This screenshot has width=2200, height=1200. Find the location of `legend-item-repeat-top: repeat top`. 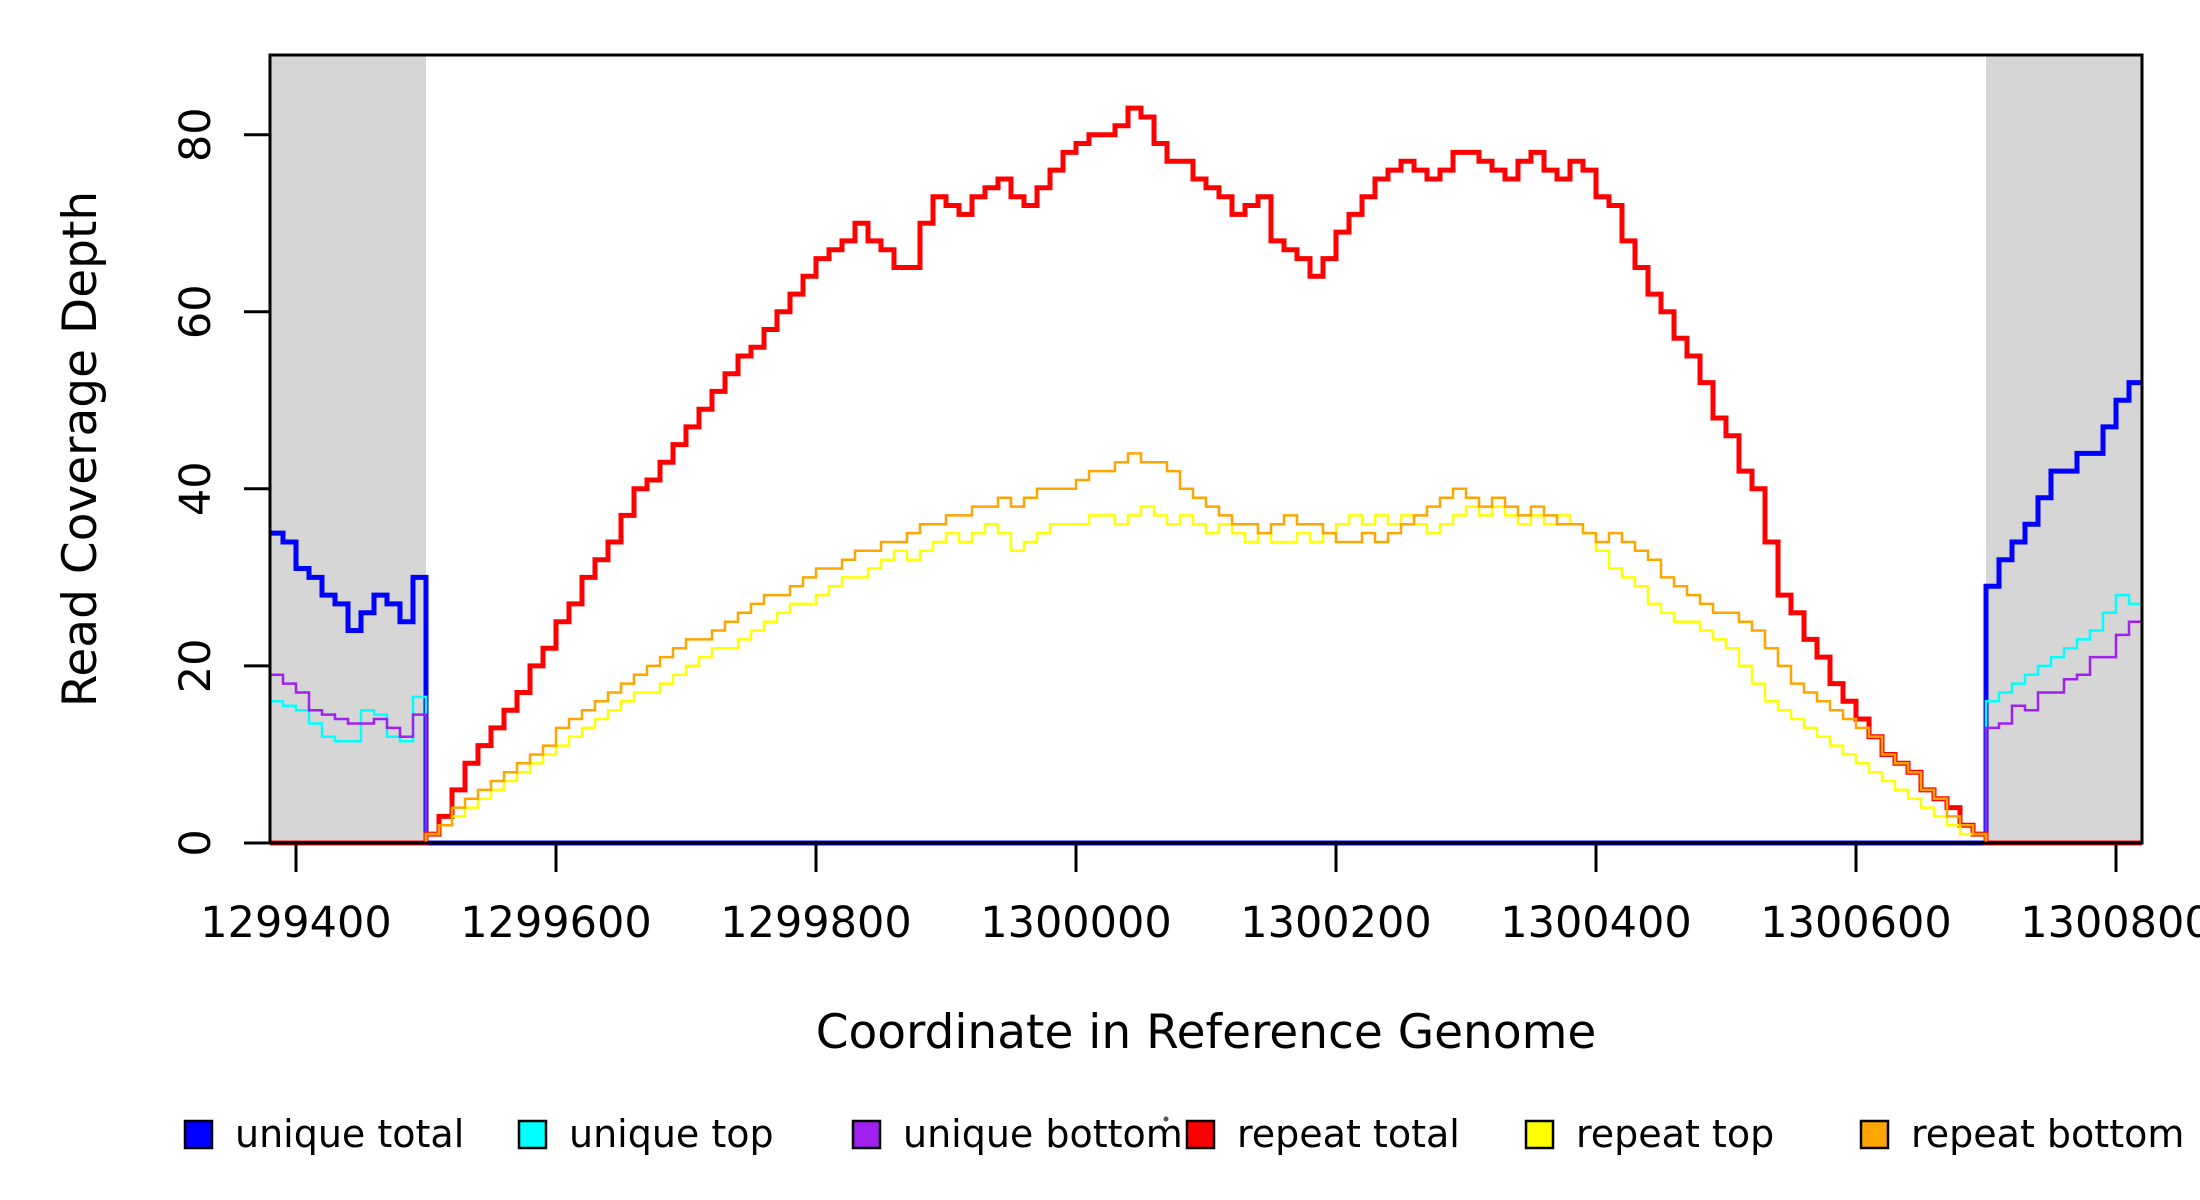

legend-item-repeat-top: repeat top is located at coordinates (1649, 1134).